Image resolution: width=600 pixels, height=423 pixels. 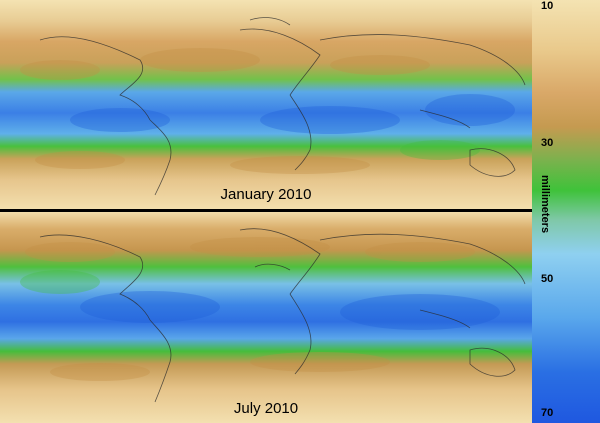 What do you see at coordinates (545, 204) in the screenshot?
I see `colorbar-unit-label: millimeters` at bounding box center [545, 204].